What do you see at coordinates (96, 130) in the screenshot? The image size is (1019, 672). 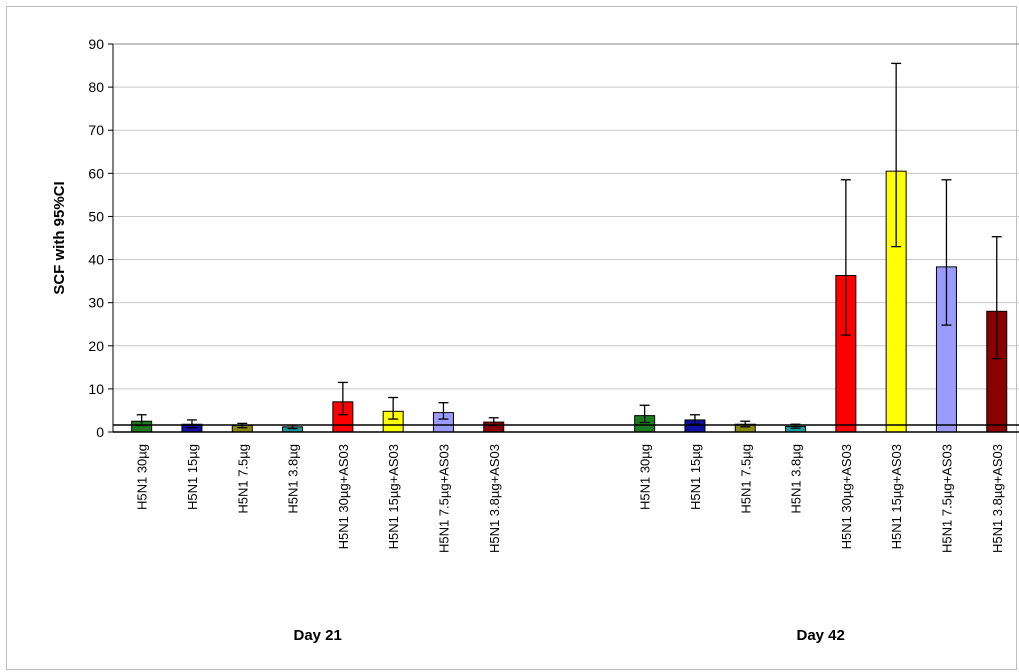 I see `y-tick-label: 70` at bounding box center [96, 130].